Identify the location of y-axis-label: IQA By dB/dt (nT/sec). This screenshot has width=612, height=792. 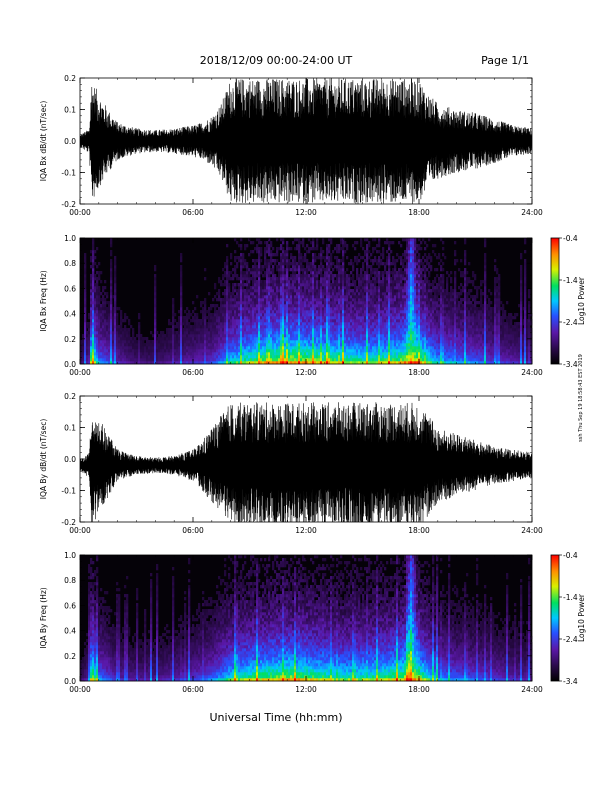
(43, 459).